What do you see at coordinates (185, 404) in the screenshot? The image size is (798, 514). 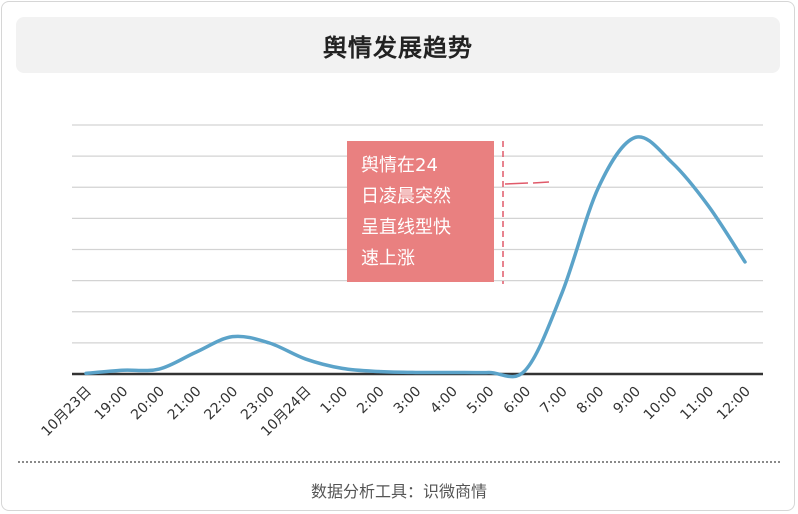 I see `x-tick-label: 21:00` at bounding box center [185, 404].